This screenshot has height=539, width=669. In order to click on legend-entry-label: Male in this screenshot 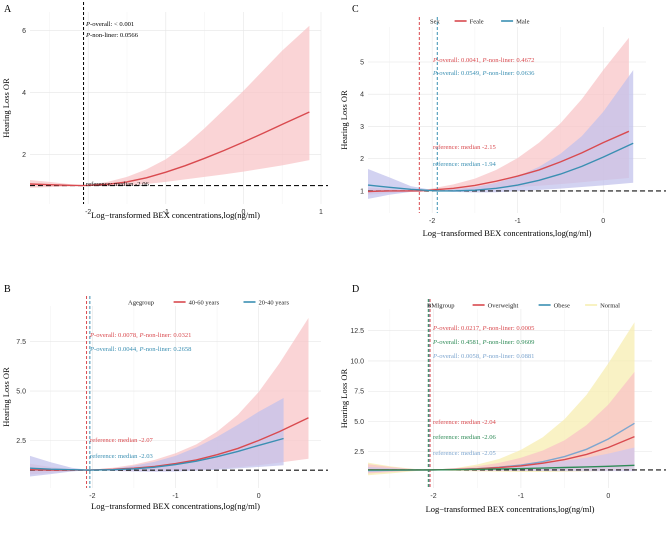, I will do `click(522, 22)`.